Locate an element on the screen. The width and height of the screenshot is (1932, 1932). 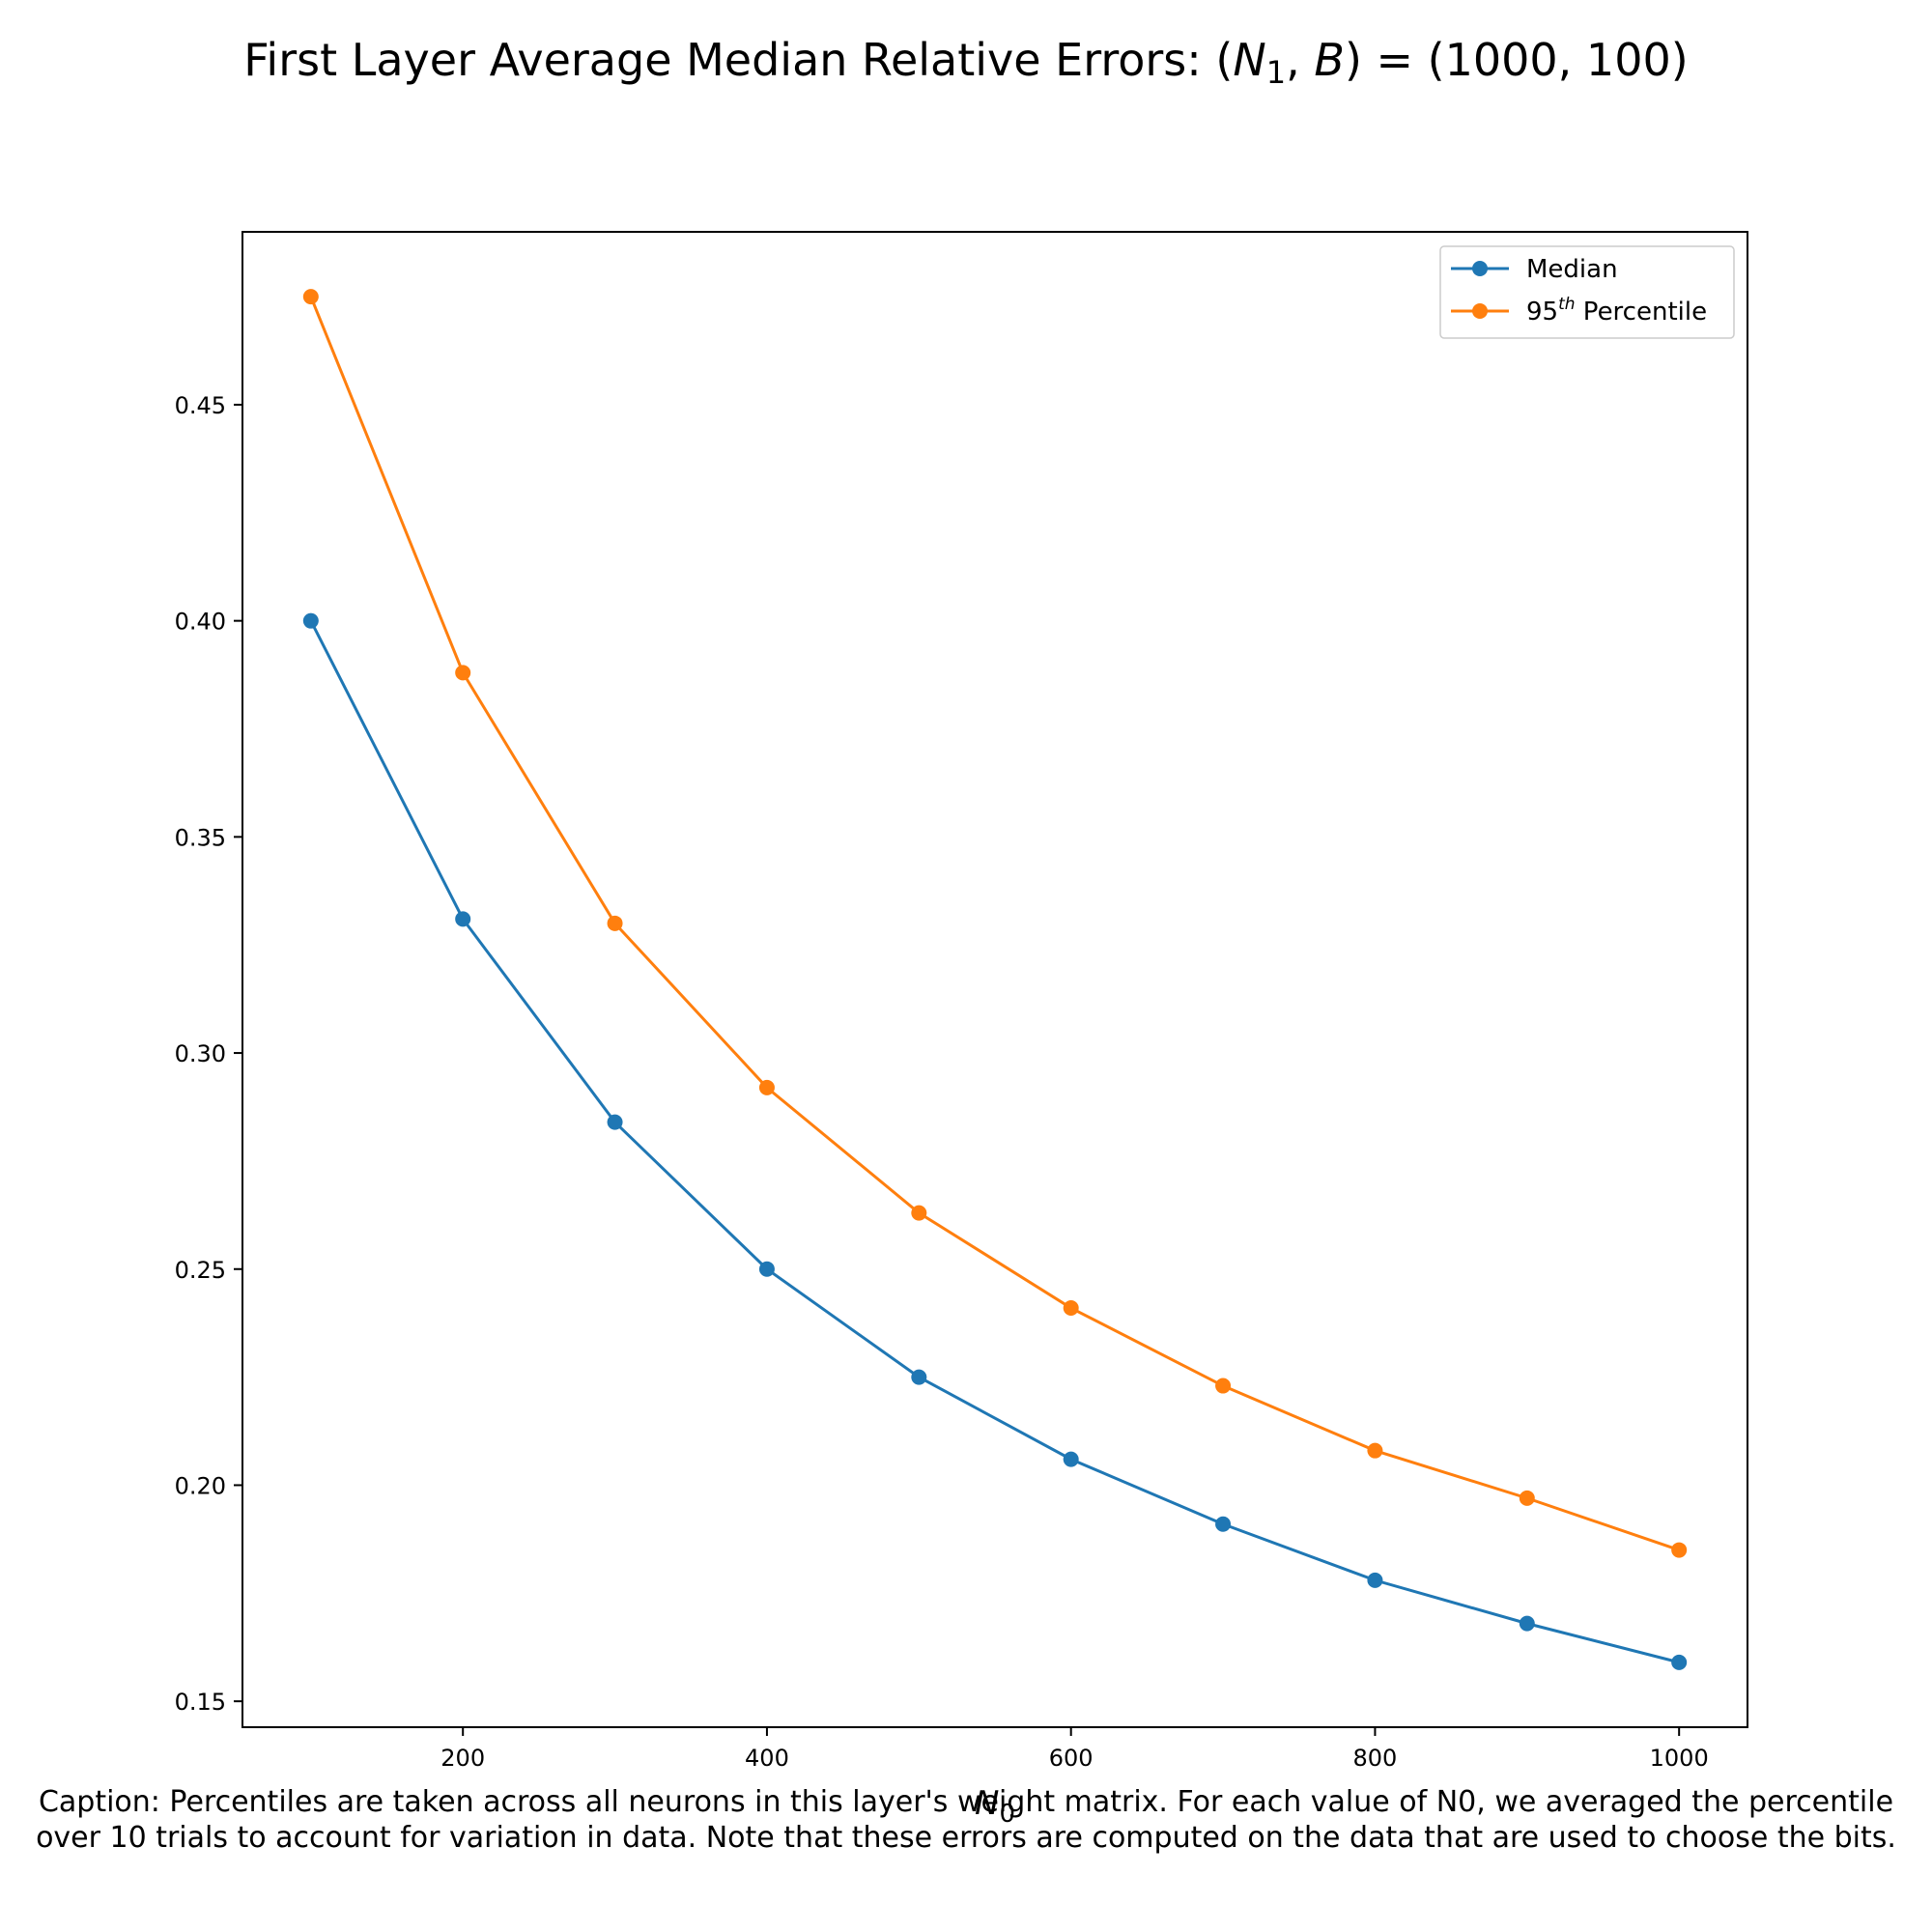
x-axis-label: N0 is located at coordinates (995, 1806).